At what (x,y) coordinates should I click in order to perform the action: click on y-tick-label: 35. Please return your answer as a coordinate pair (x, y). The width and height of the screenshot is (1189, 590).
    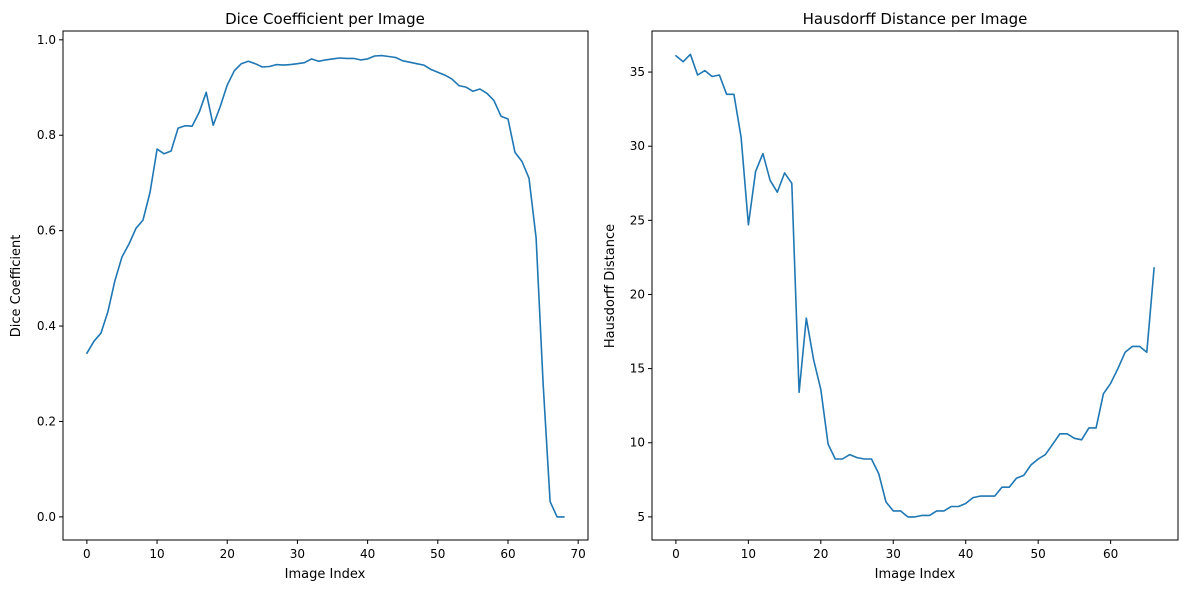
    Looking at the image, I should click on (637, 72).